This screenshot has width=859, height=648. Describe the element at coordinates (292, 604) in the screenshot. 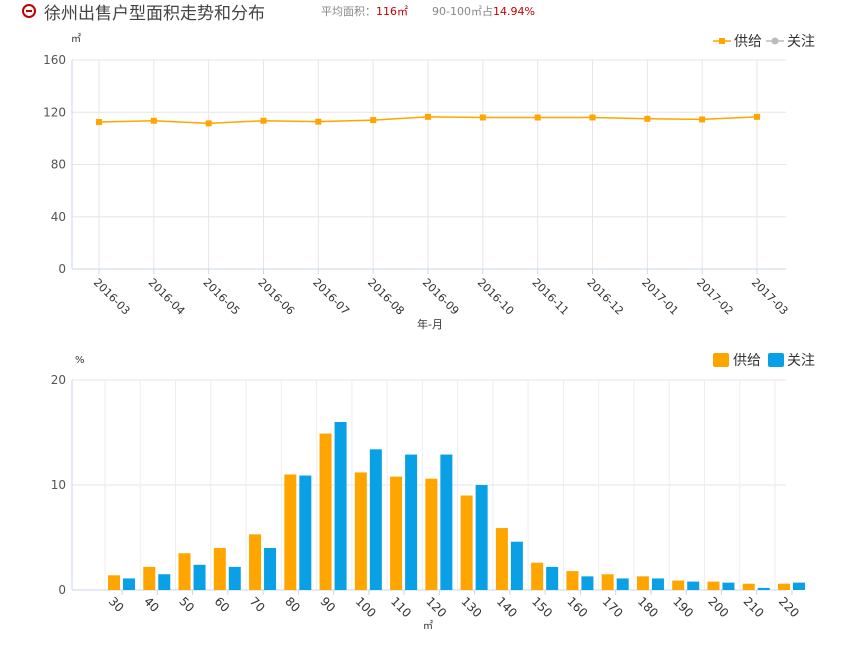

I see `x-tick-label: 80` at that location.